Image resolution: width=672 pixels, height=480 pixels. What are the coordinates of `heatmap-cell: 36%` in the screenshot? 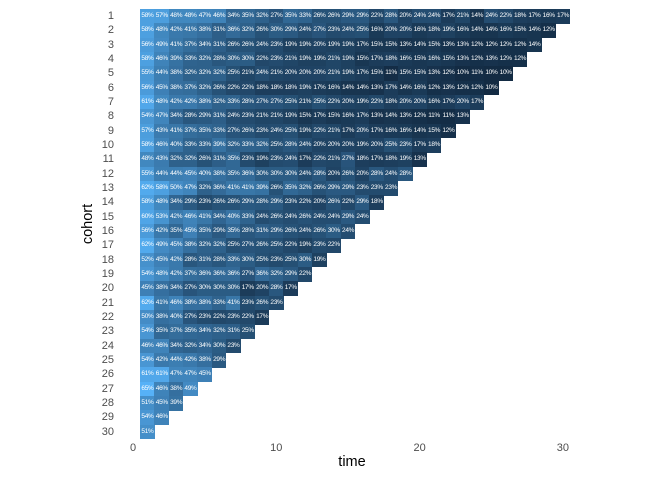 It's located at (248, 174).